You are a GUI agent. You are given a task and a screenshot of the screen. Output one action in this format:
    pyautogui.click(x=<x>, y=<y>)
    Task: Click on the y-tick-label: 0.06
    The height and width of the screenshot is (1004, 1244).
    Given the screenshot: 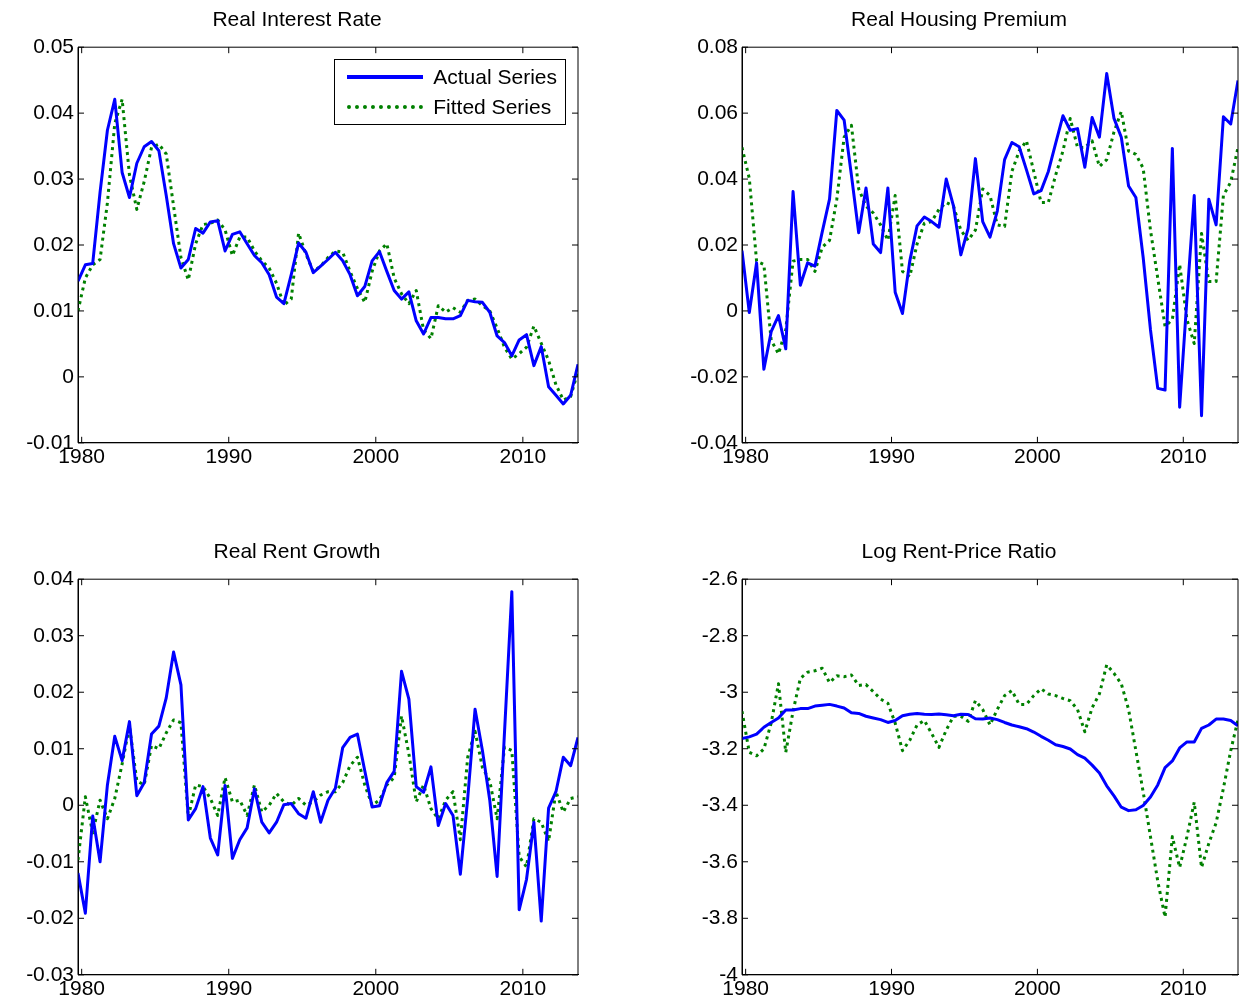 What is the action you would take?
    pyautogui.click(x=717, y=111)
    